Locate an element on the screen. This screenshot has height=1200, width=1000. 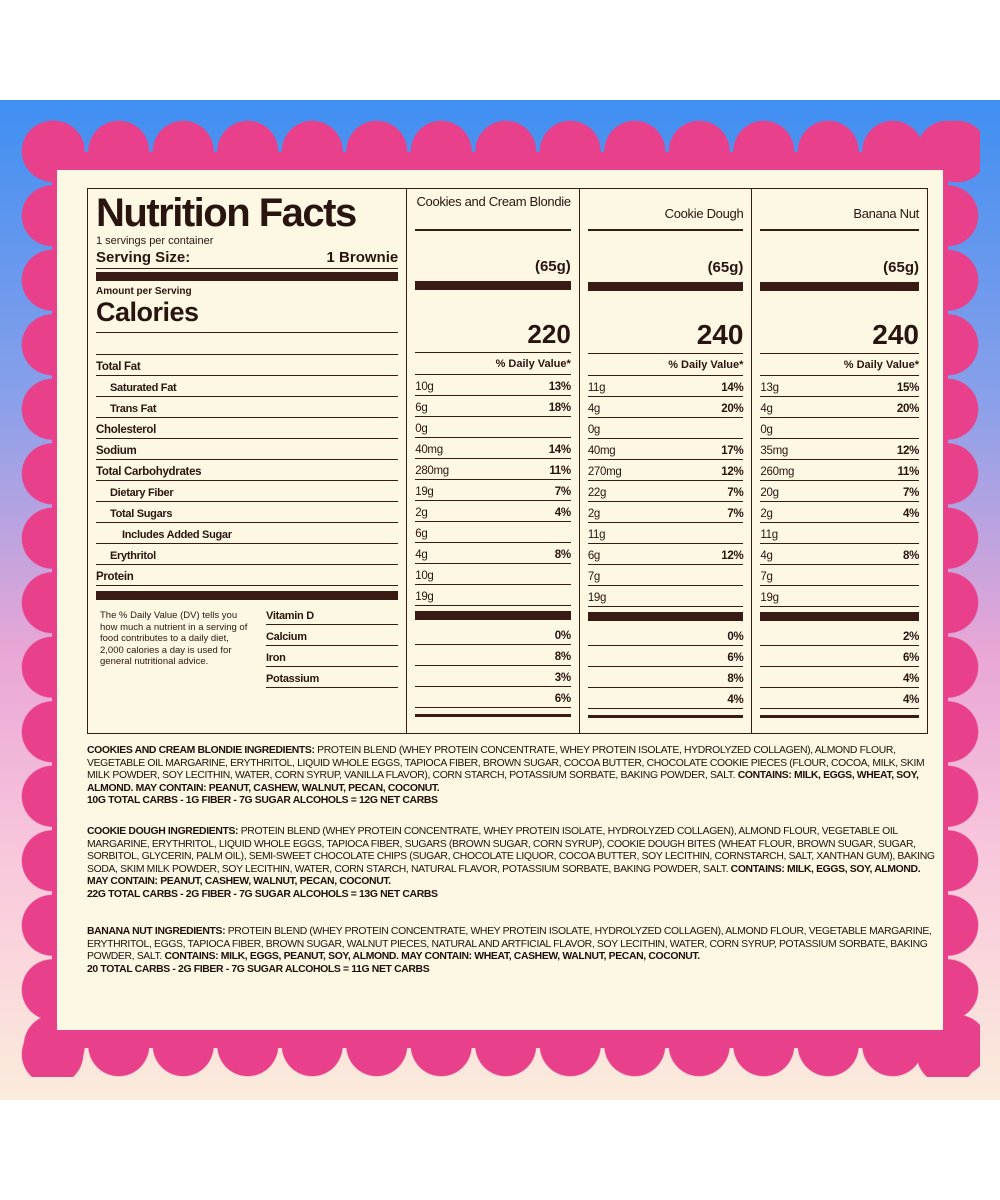
nutrient-label: Erythritol is located at coordinates (133, 556).